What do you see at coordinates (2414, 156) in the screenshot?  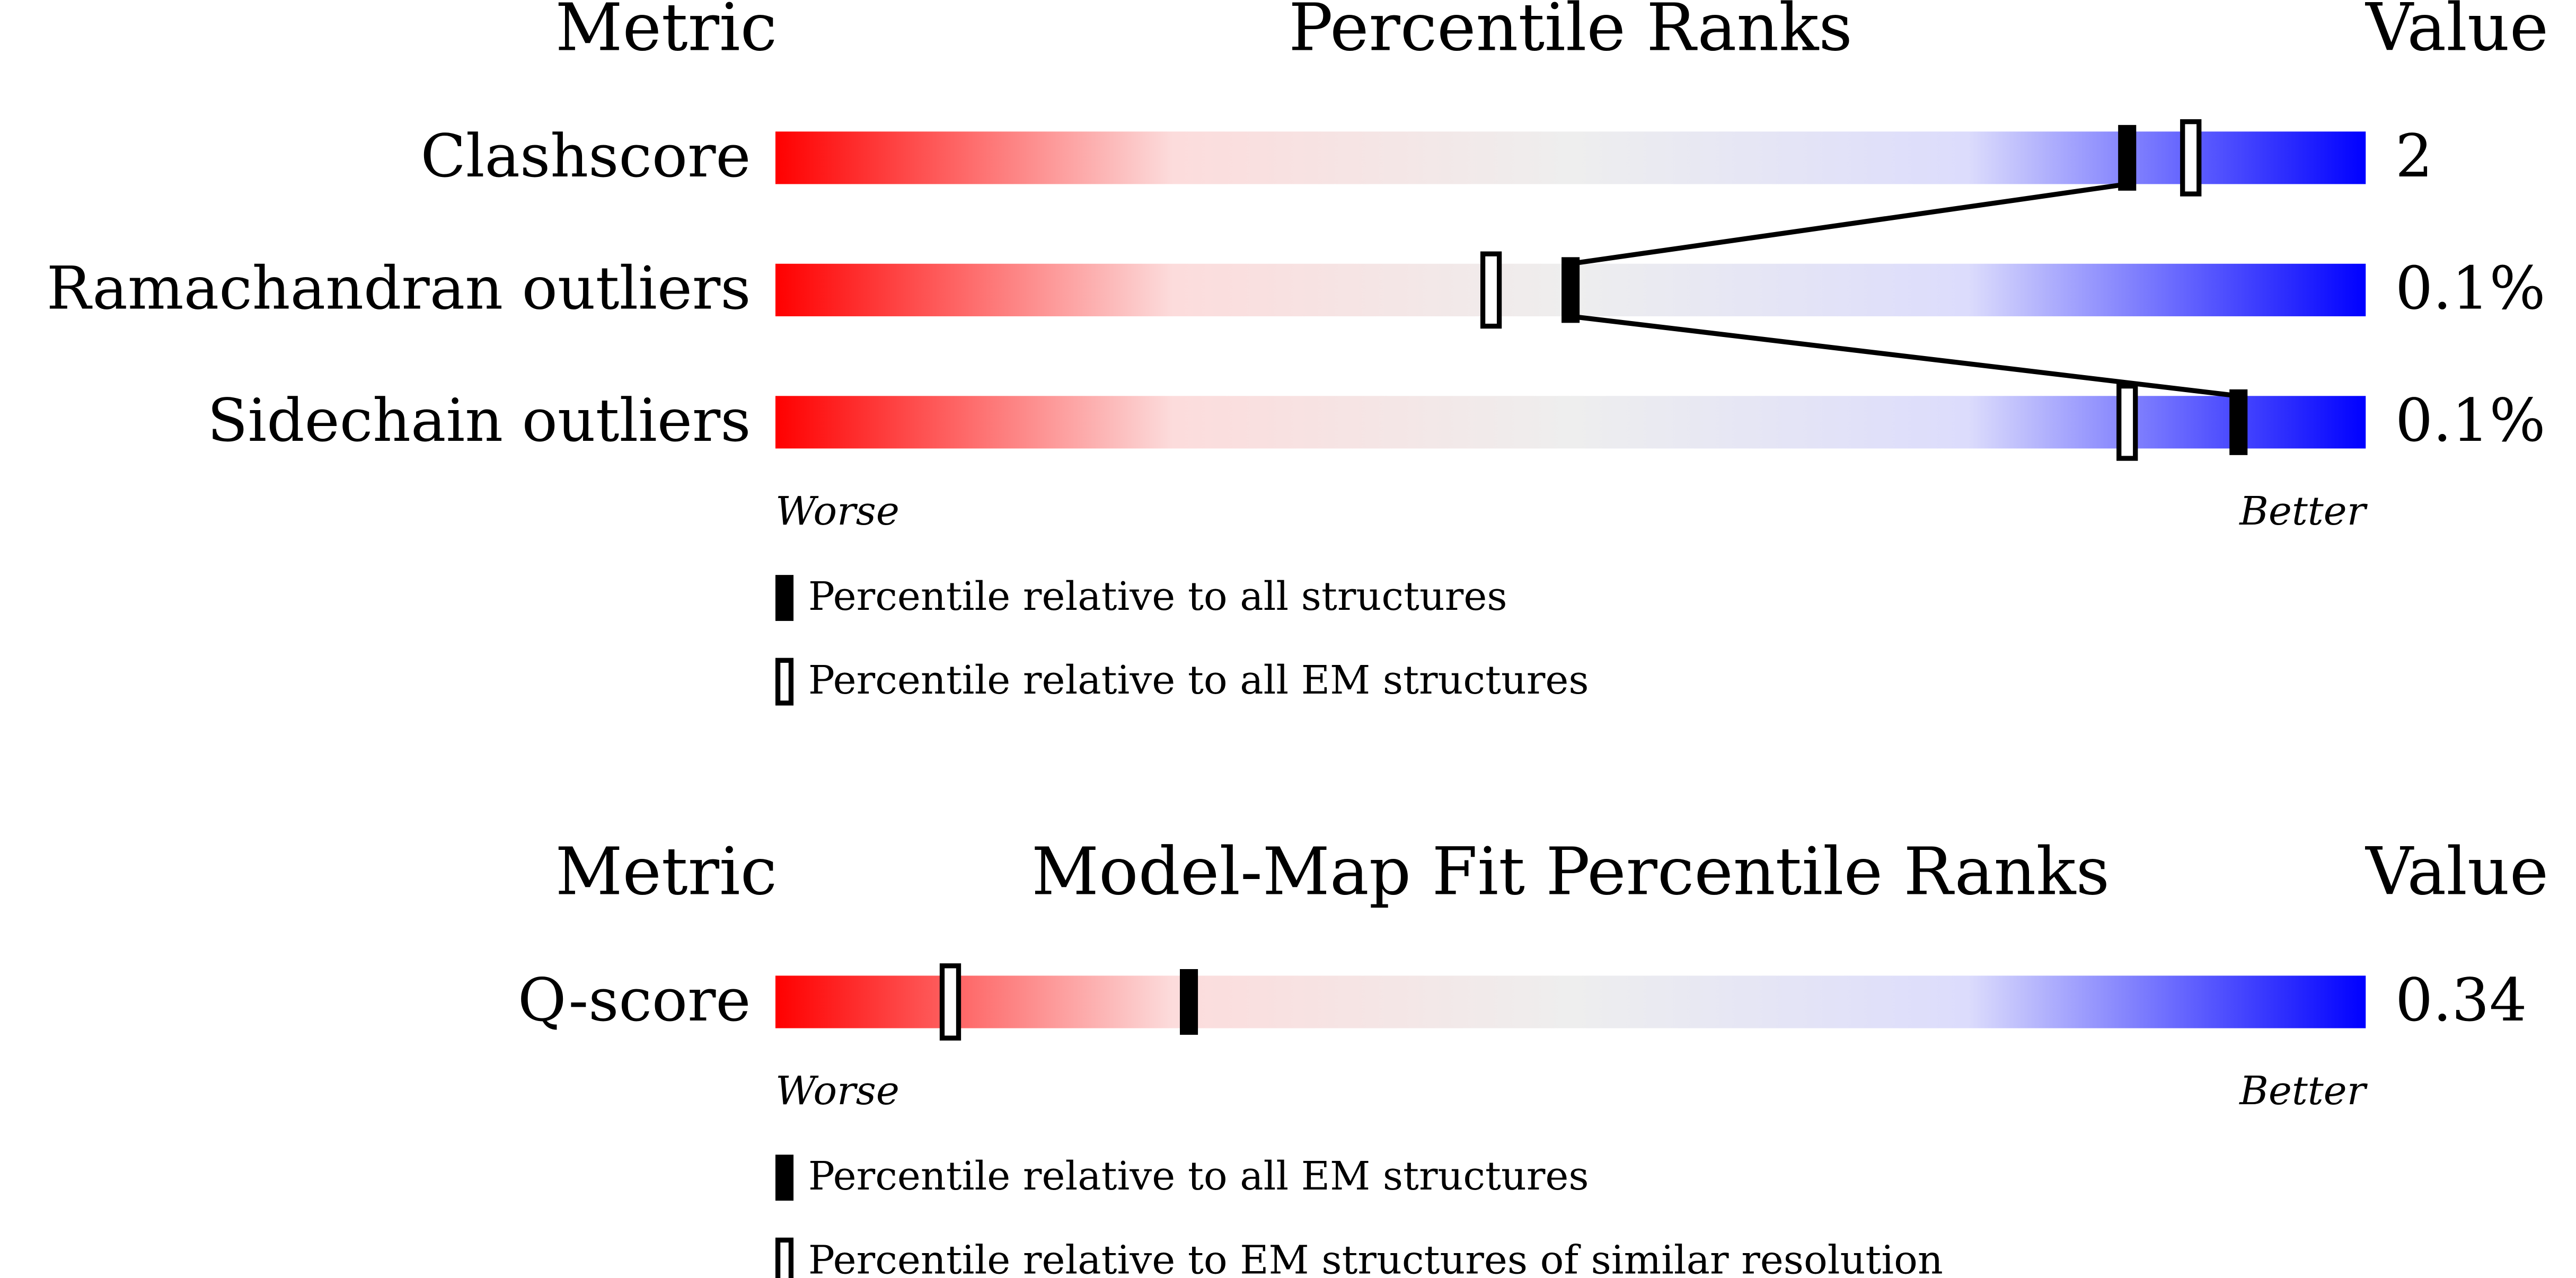 I see `metric-value: 2` at bounding box center [2414, 156].